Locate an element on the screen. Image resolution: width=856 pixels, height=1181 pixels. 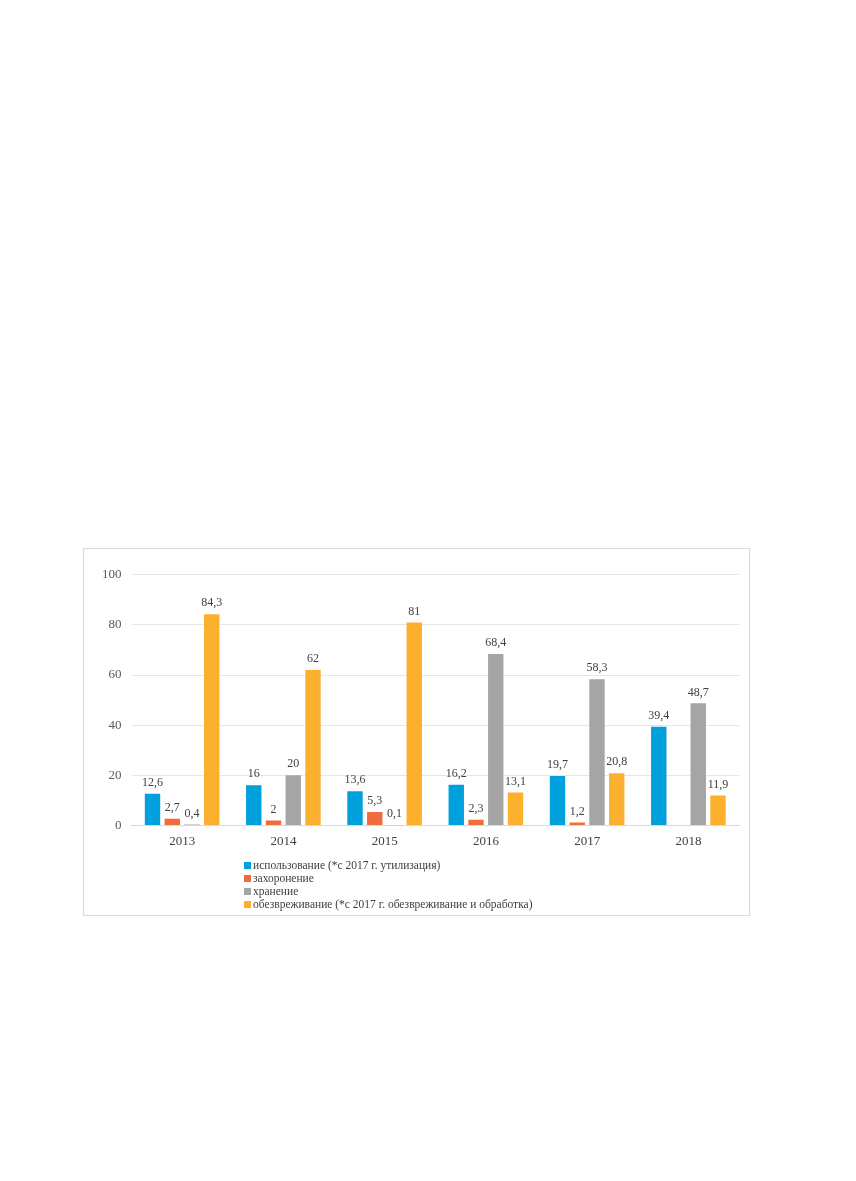
x-tick-label: 2017 is located at coordinates (587, 840).